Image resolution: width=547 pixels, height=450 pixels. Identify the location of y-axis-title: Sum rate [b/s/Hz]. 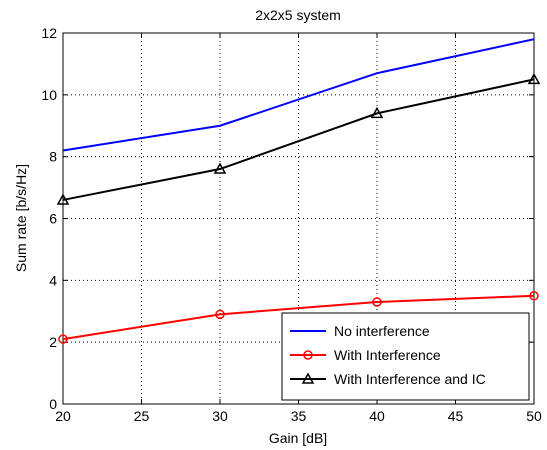
(21, 218).